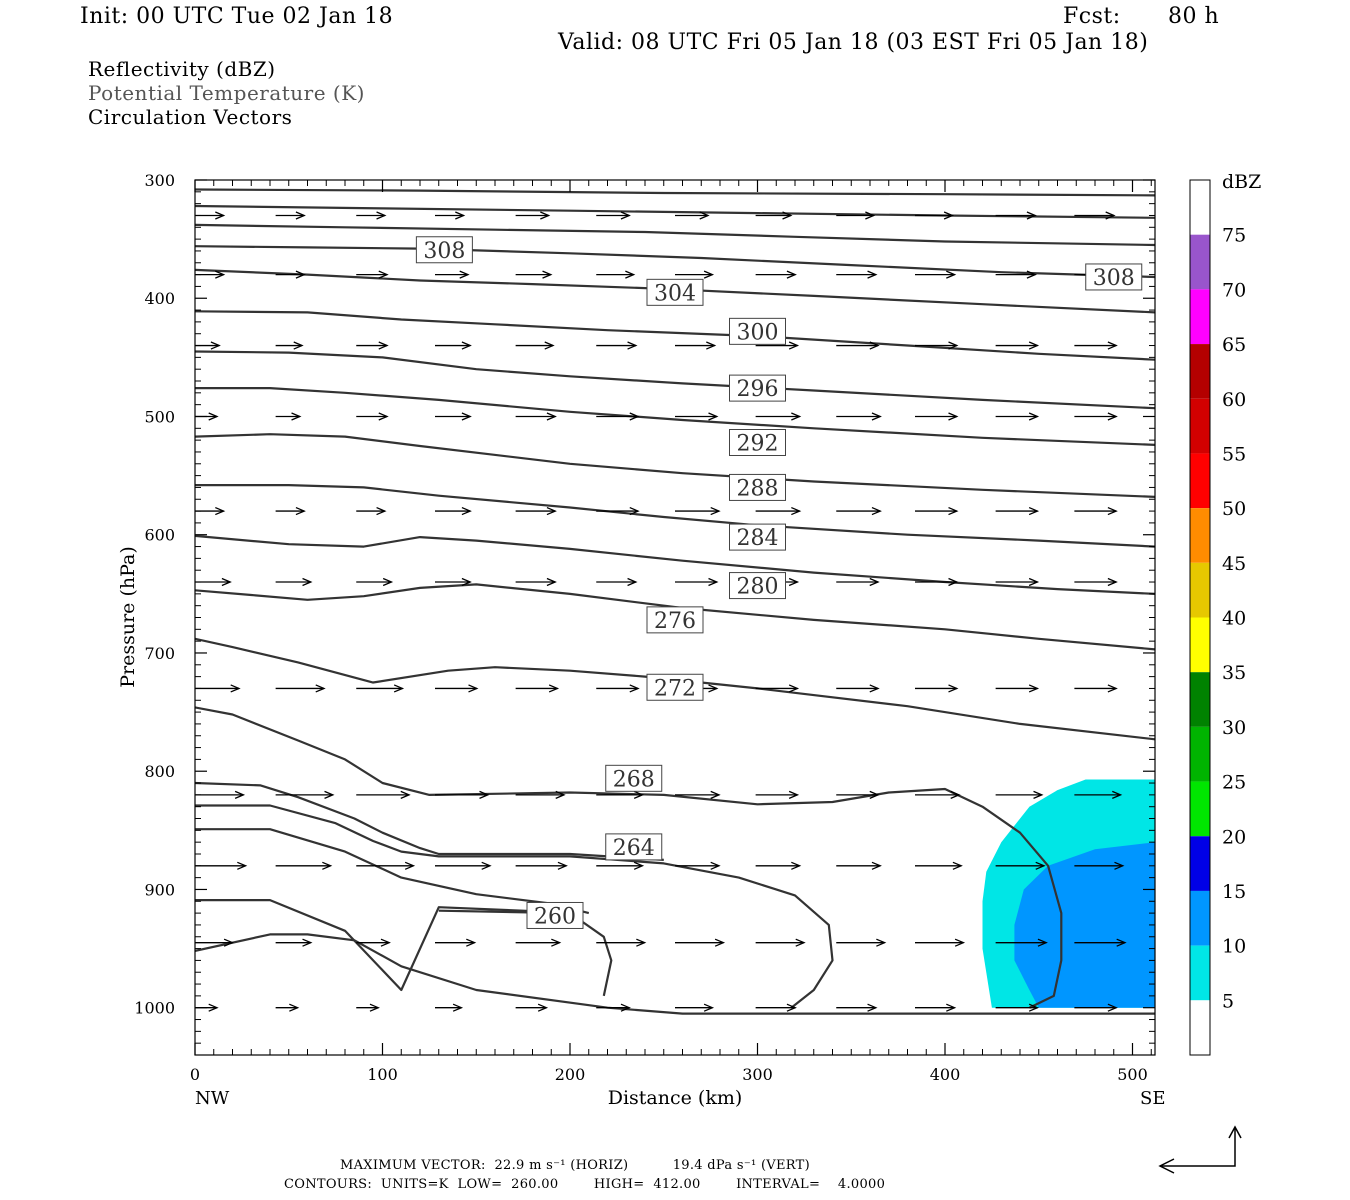  Describe the element at coordinates (212, 1098) in the screenshot. I see `x-end-label-left: NW` at that location.